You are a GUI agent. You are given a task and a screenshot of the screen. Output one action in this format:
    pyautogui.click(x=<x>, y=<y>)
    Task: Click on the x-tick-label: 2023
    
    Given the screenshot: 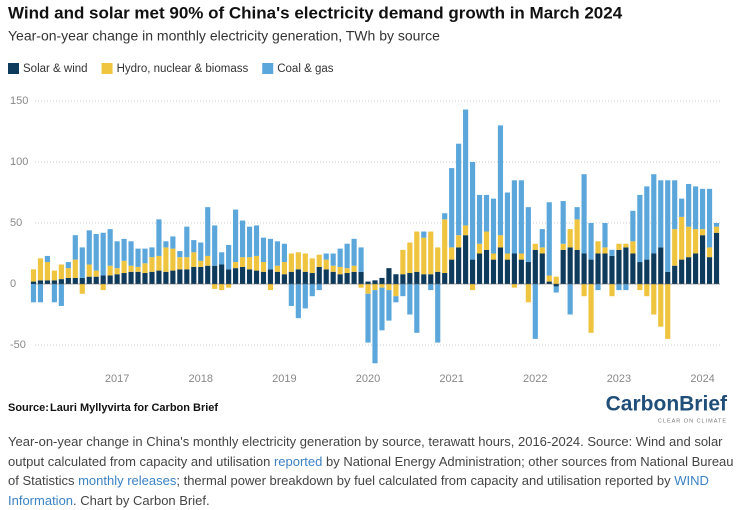 What is the action you would take?
    pyautogui.click(x=619, y=379)
    